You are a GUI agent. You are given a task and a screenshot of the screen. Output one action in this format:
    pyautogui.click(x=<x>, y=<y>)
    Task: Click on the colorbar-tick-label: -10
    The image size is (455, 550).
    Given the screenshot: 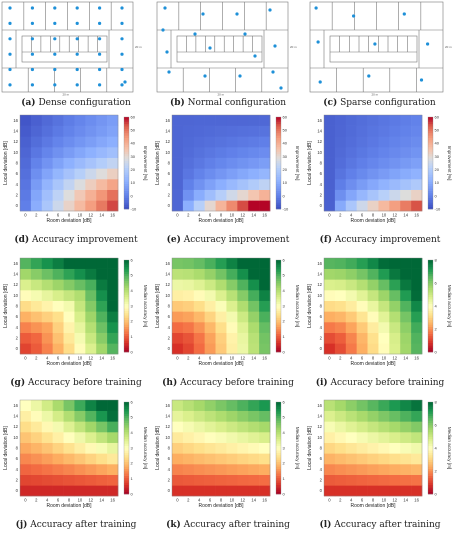 What is the action you would take?
    pyautogui.click(x=286, y=208)
    